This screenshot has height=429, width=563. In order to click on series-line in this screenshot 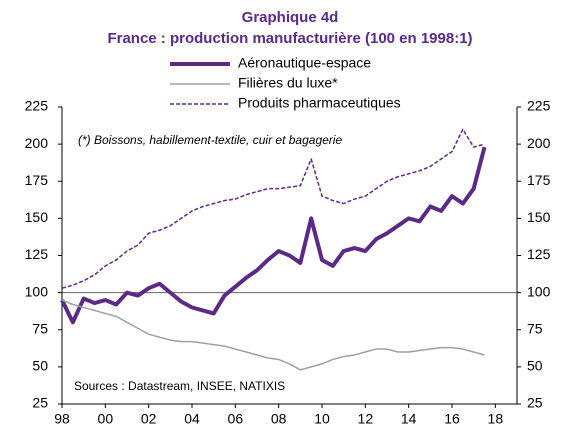, I will do `click(273, 335)`.